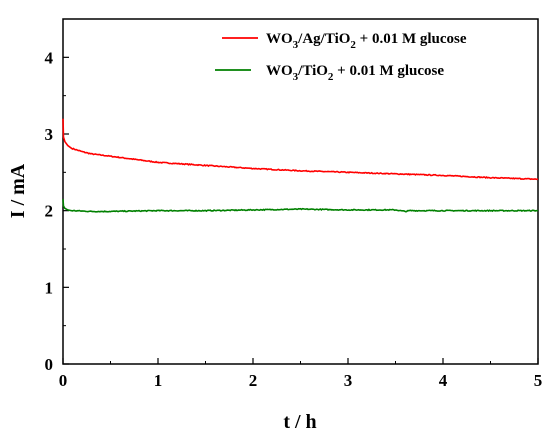  I want to click on legend-label-2: WO3/TiO2 + 0.01 M glucose, so click(355, 73).